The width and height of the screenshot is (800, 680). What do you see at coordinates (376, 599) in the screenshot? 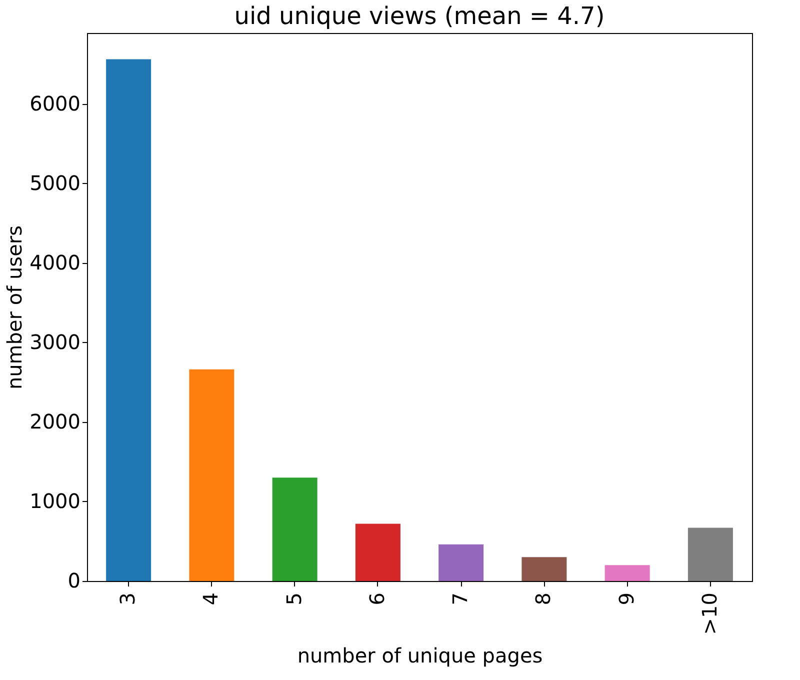
I see `x-tick-label: 6` at bounding box center [376, 599].